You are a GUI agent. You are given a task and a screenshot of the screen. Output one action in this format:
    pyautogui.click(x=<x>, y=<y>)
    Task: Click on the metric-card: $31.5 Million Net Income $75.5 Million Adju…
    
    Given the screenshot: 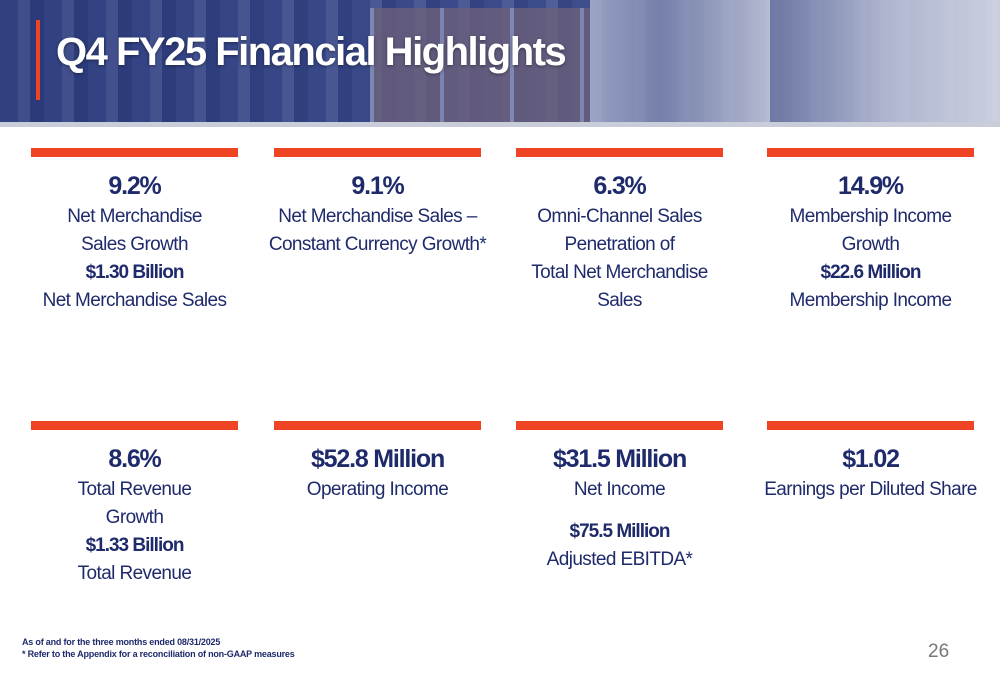 What is the action you would take?
    pyautogui.click(x=619, y=497)
    